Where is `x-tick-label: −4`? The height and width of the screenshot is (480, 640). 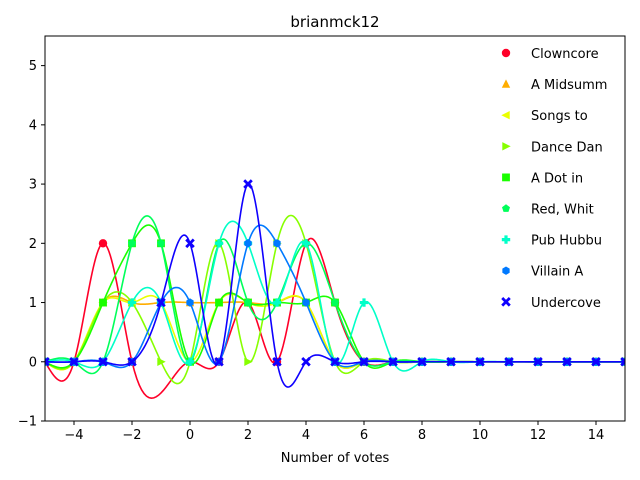 x-tick-label: −4 is located at coordinates (73, 435).